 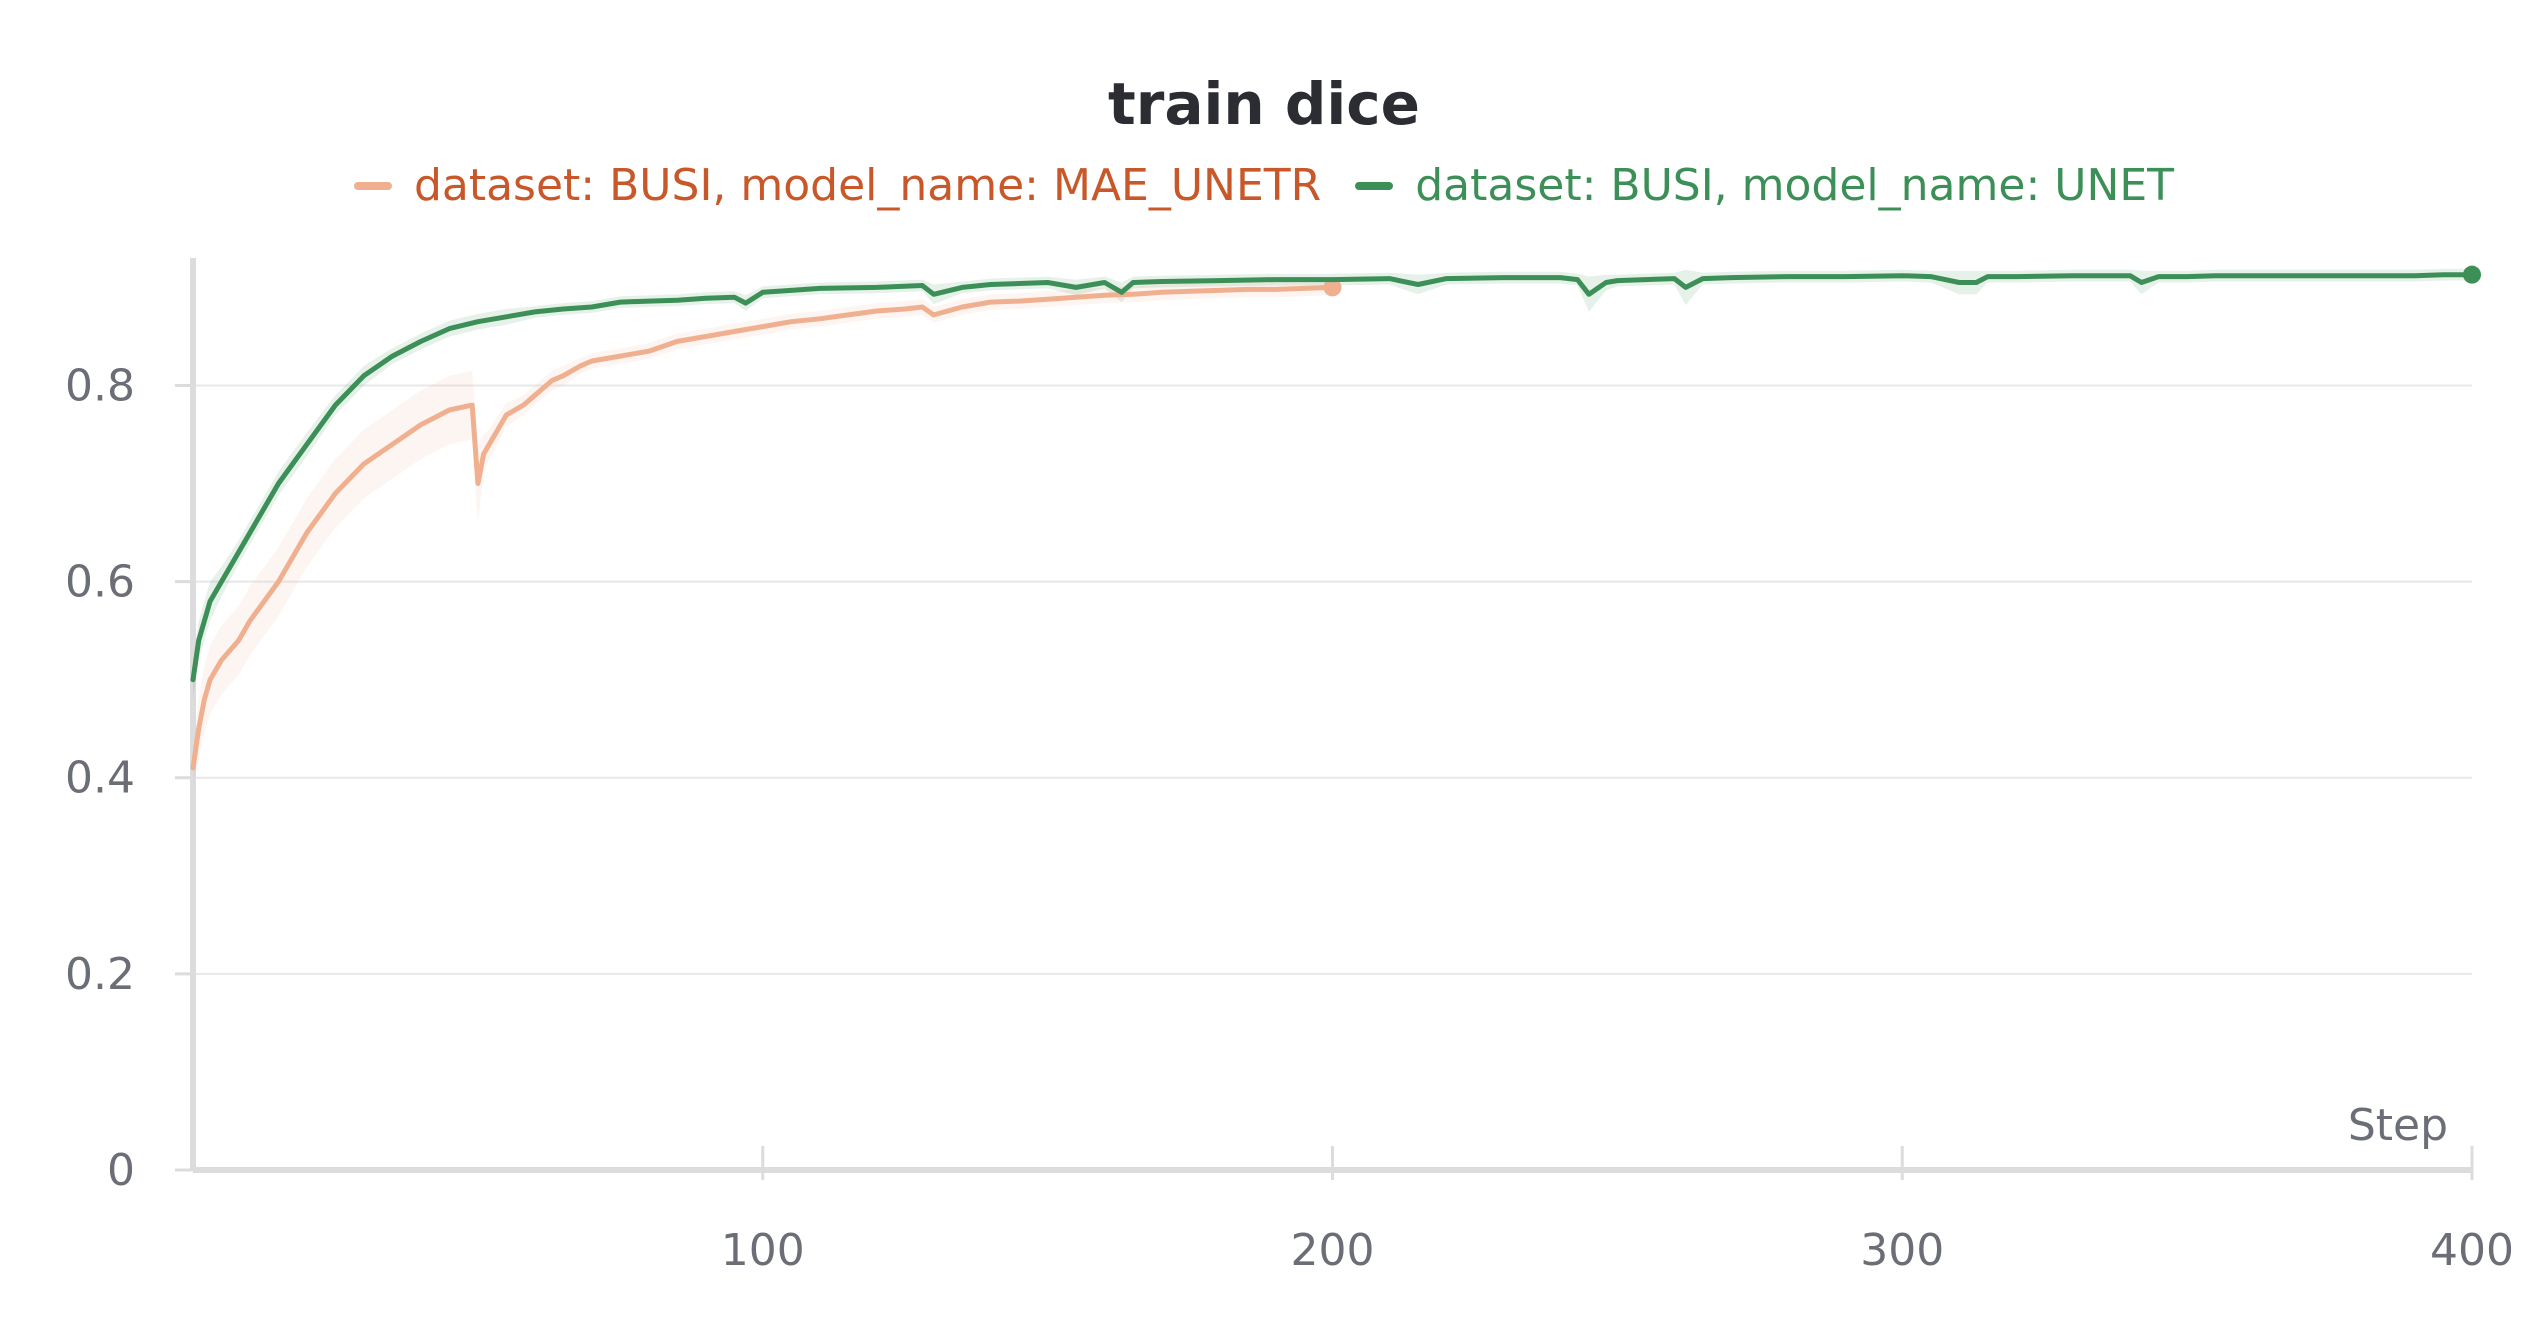 What do you see at coordinates (1333, 1250) in the screenshot?
I see `x-tick-label: 200` at bounding box center [1333, 1250].